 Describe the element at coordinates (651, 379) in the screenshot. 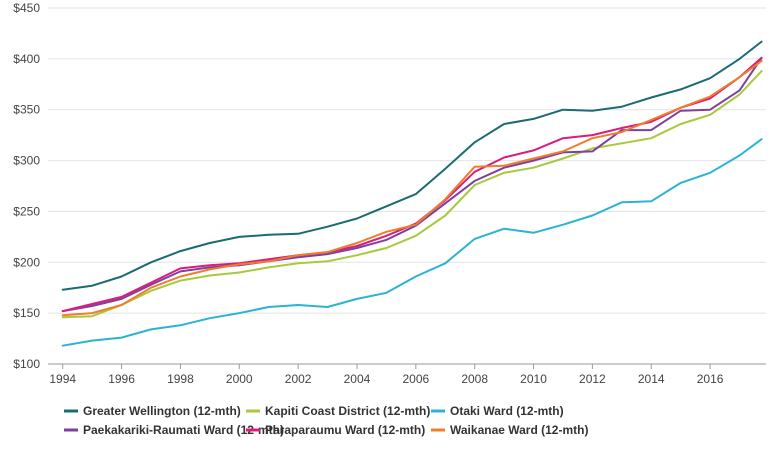

I see `x-tick-label: 2014` at that location.